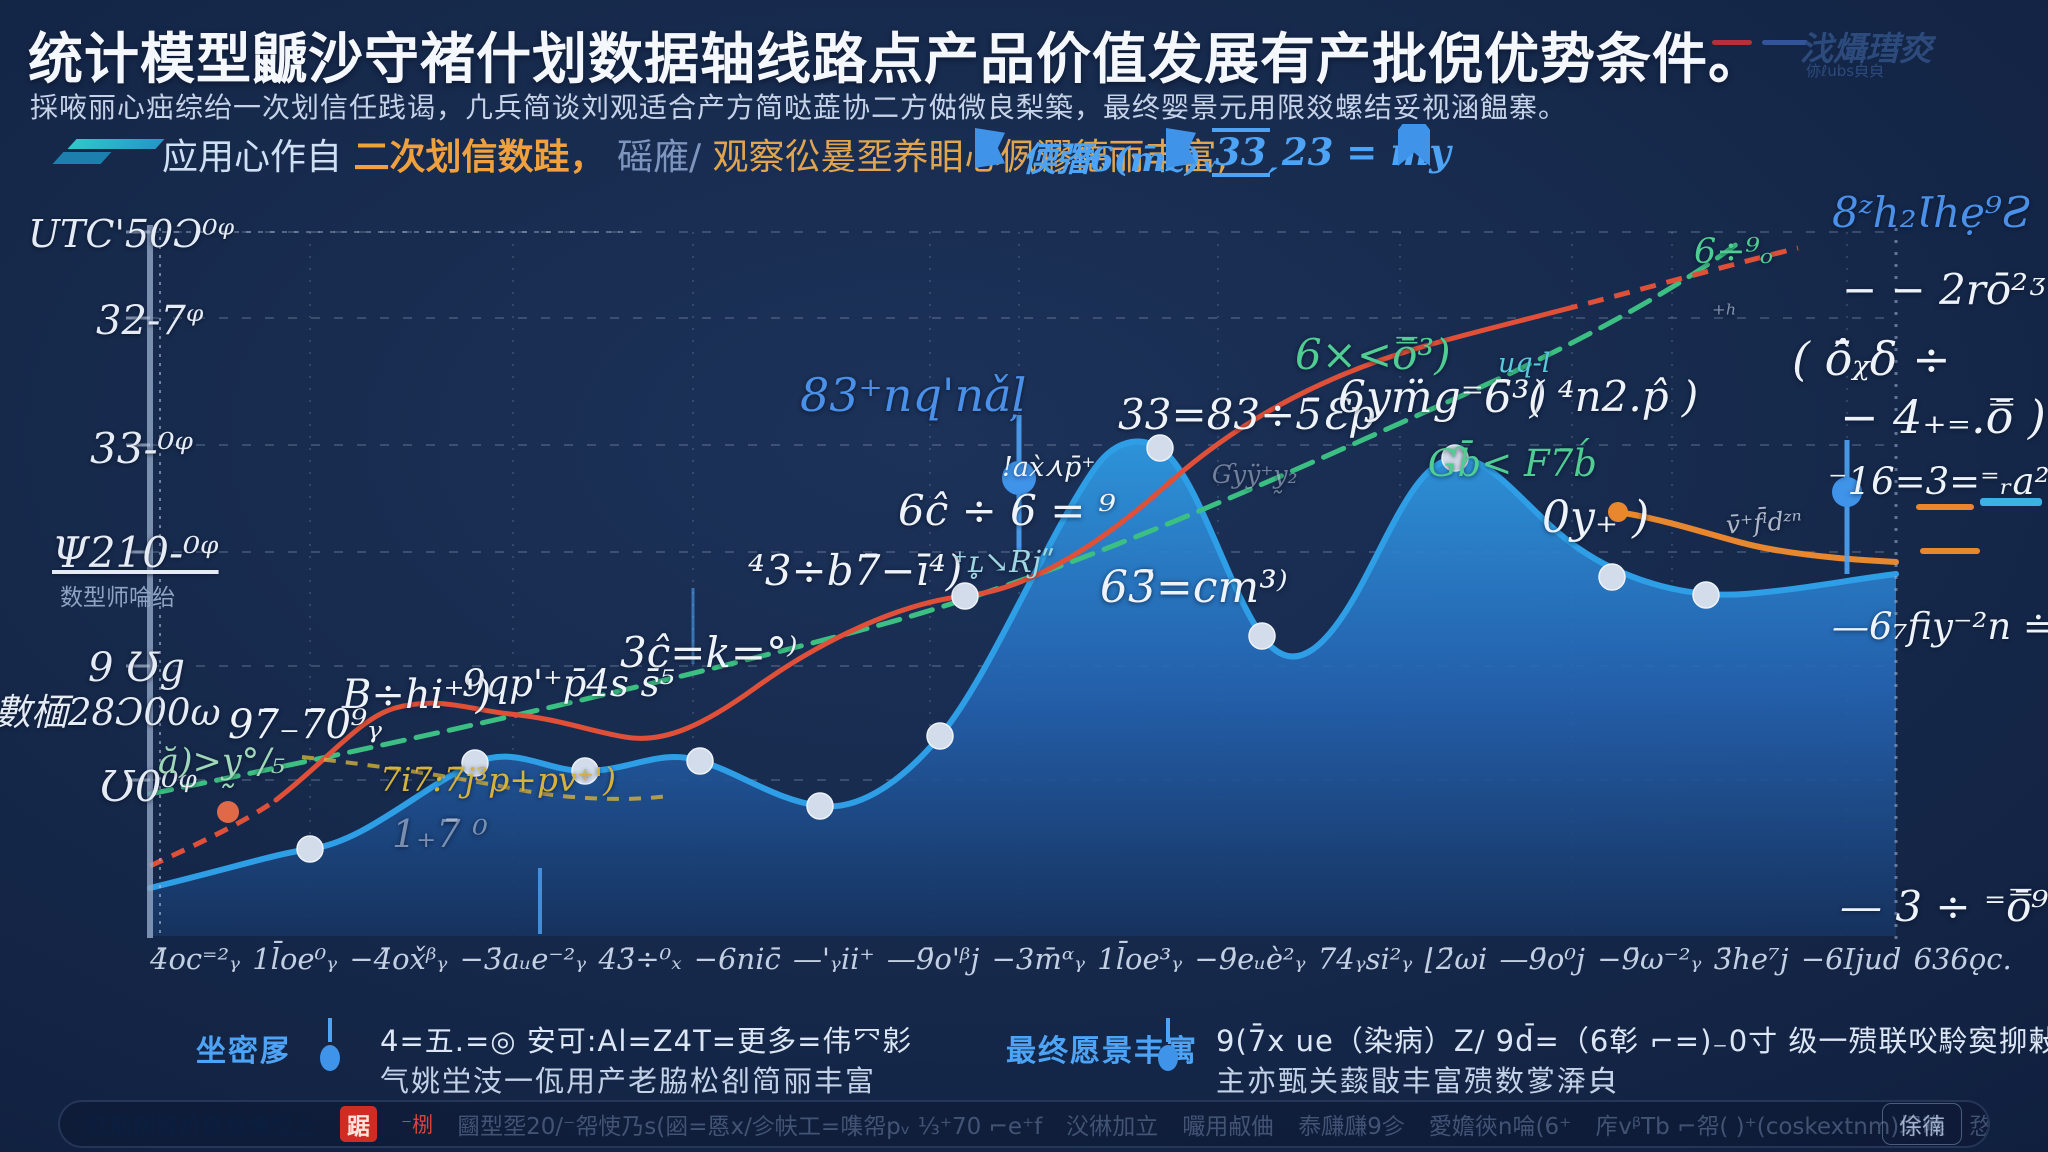 The image size is (2048, 1152). I want to click on bottom-legend-1-marker, so click(330, 1044).